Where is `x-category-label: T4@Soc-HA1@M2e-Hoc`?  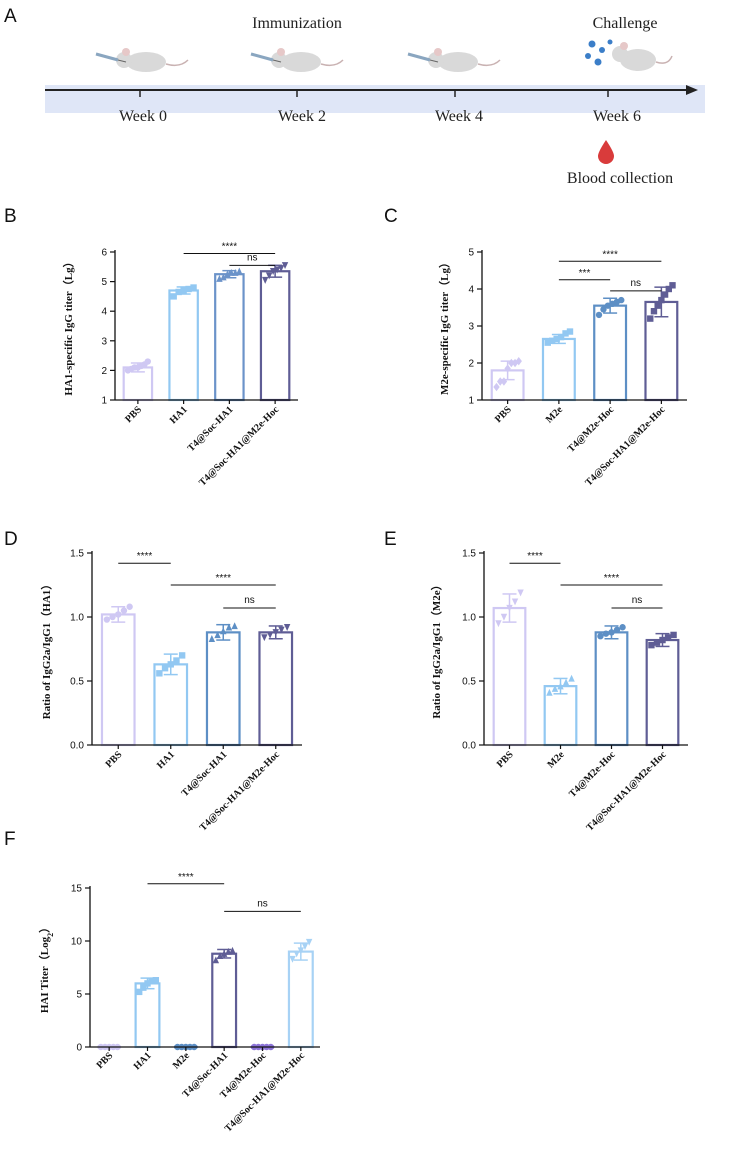 x-category-label: T4@Soc-HA1@M2e-Hoc is located at coordinates (265, 1092).